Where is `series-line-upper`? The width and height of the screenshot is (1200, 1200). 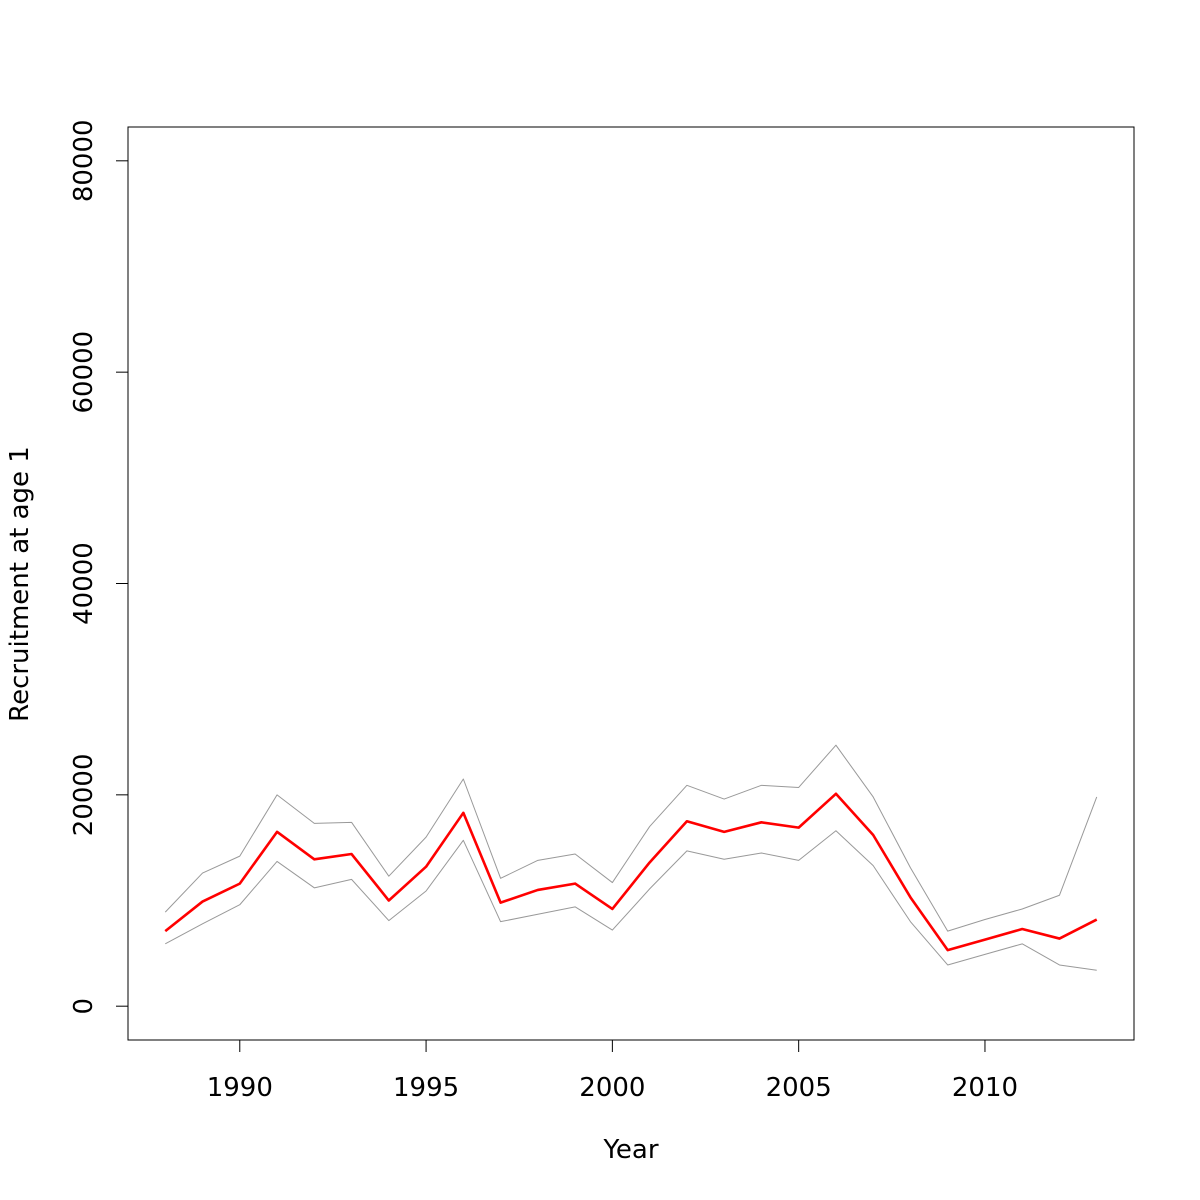 series-line-upper is located at coordinates (631, 838).